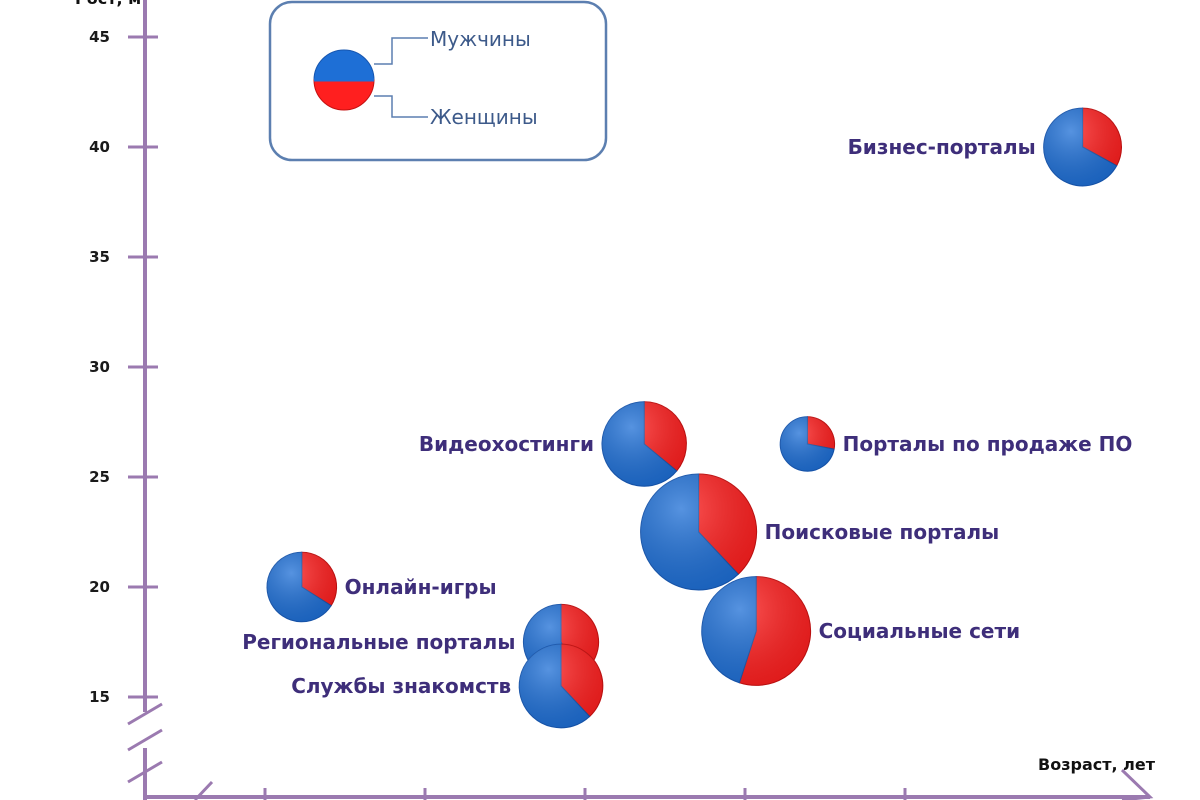 This screenshot has width=1200, height=800. I want to click on y-tick-label: 15, so click(99, 697).